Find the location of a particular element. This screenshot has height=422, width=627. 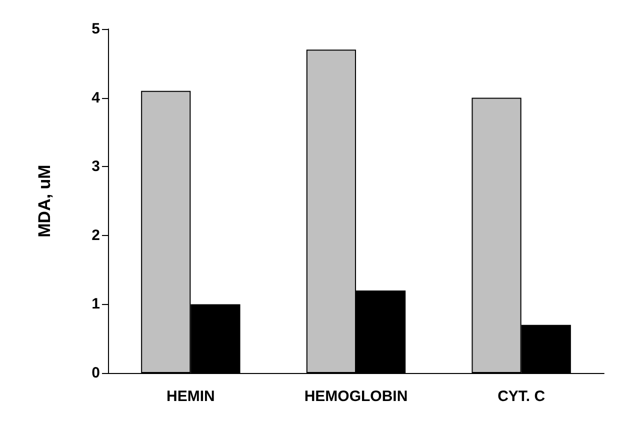

y-tick-label: 4 is located at coordinates (96, 97).